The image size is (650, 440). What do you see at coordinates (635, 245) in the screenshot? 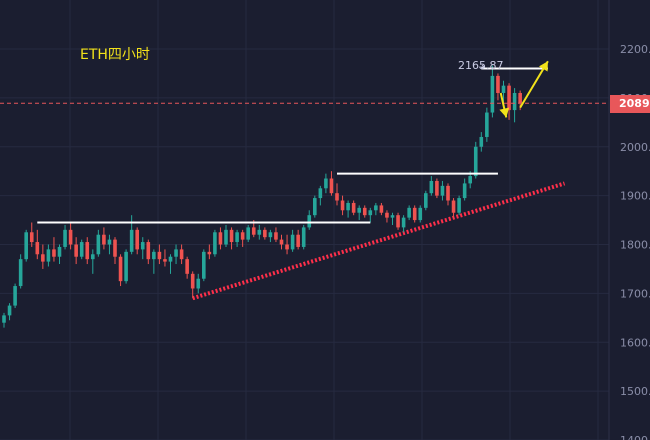
I see `y-tick-label: 1800.00` at bounding box center [635, 245].